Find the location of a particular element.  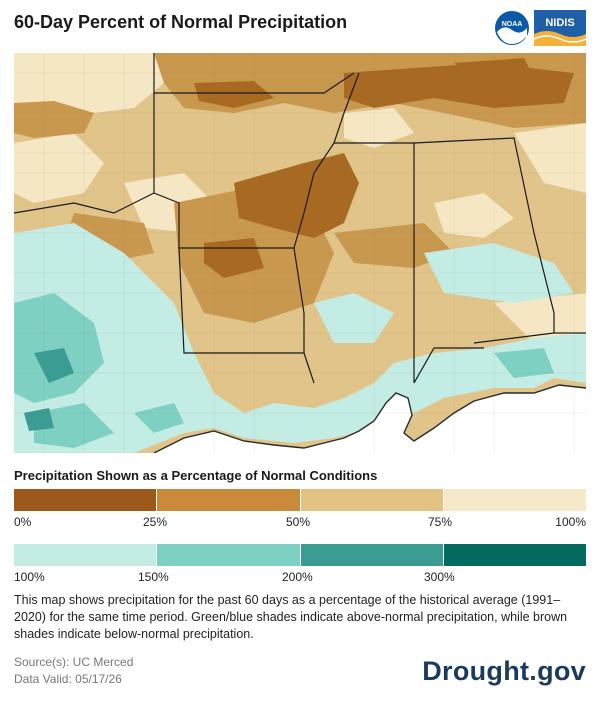

data-valid-line: Data Valid: 05/17/26 is located at coordinates (68, 679).